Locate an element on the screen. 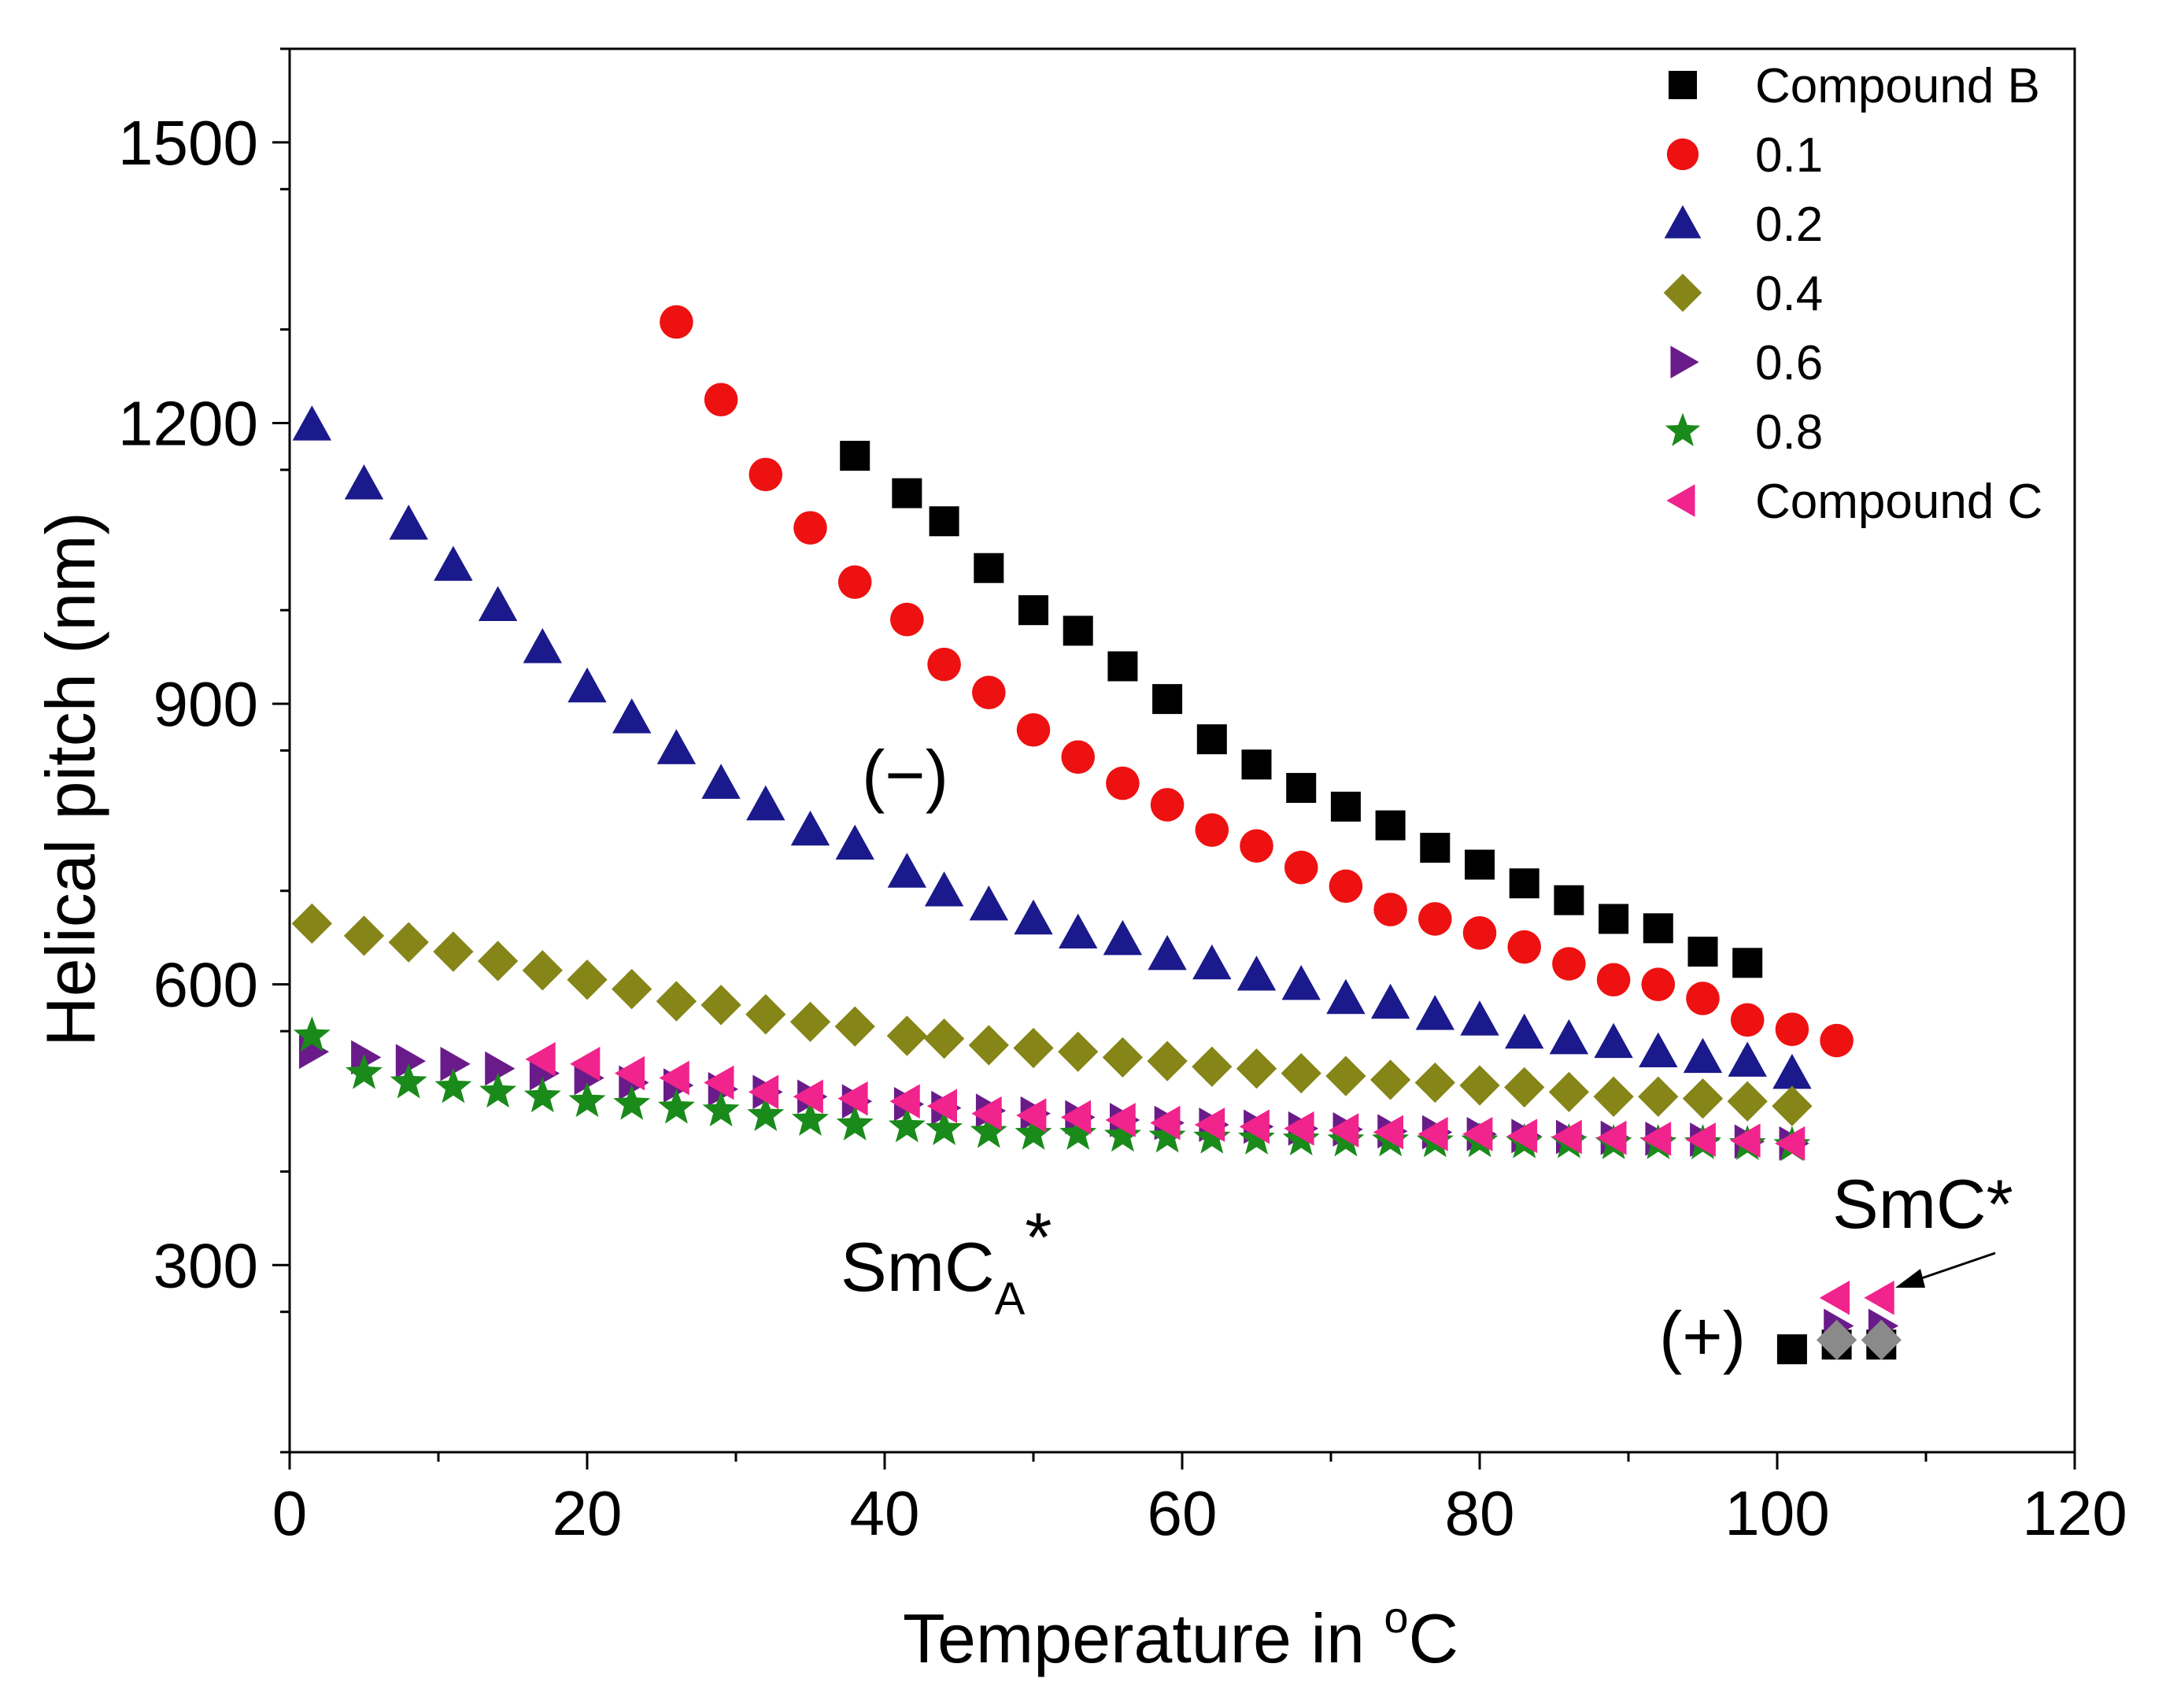  annotation-smc-arrowhead is located at coordinates (1910, 1278).